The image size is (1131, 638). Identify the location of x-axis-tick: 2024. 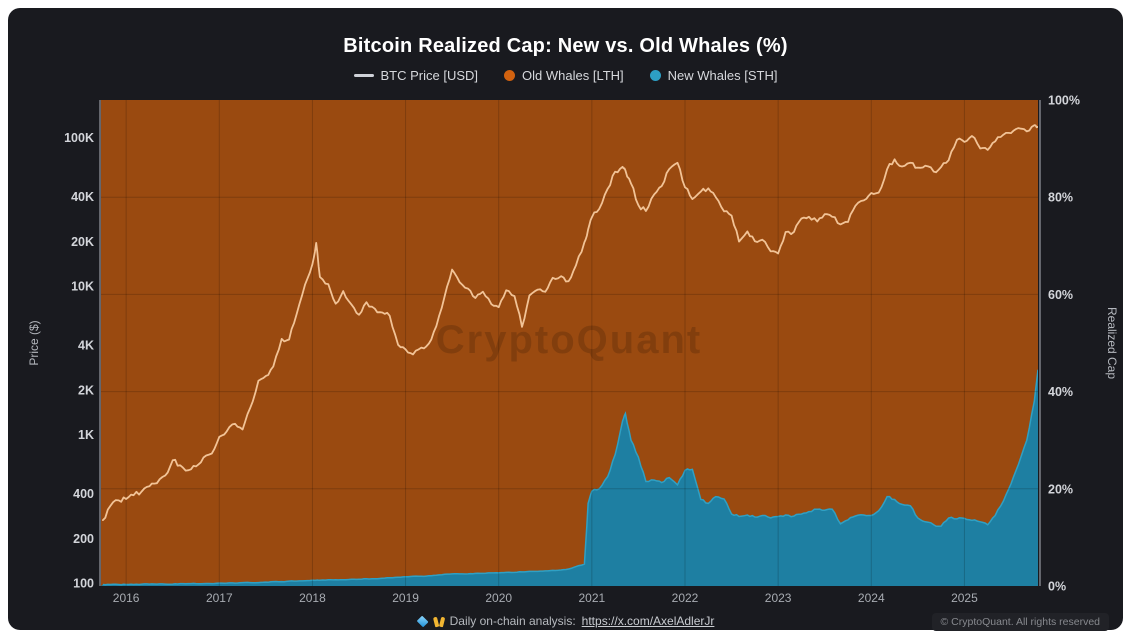
(871, 598).